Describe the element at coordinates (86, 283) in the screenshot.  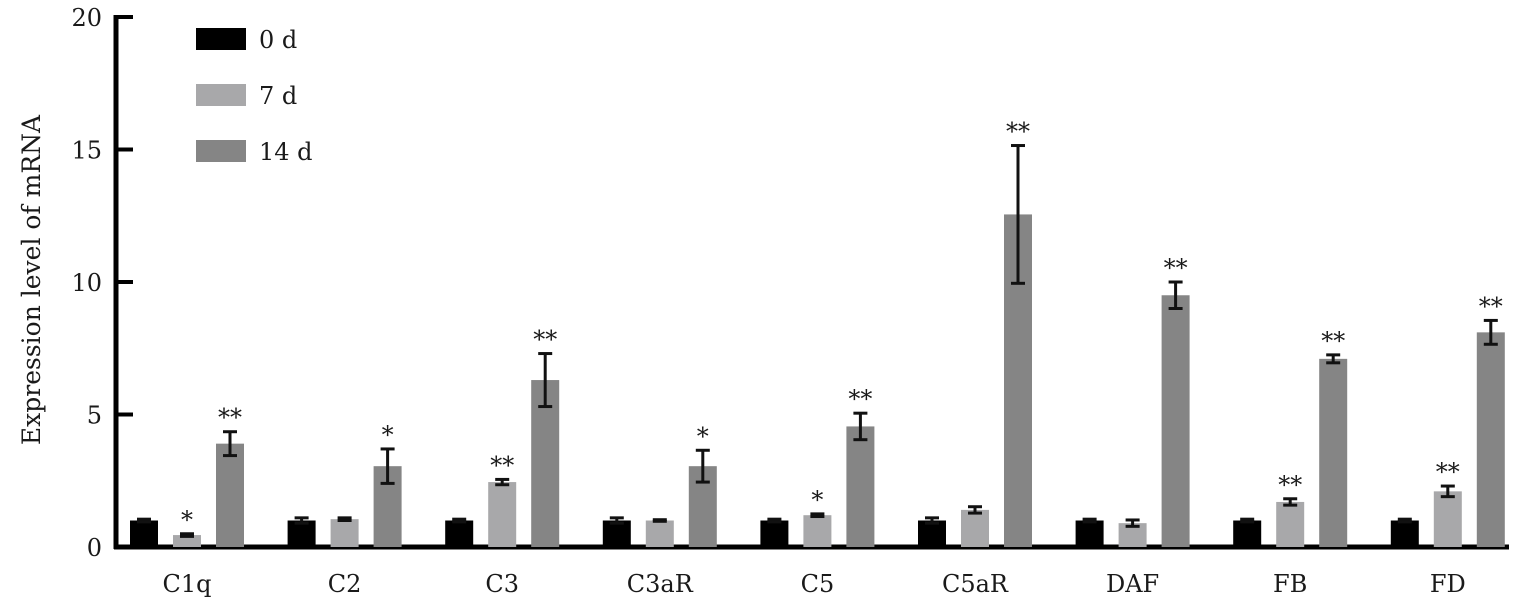
I see `y-tick-label: 10` at that location.